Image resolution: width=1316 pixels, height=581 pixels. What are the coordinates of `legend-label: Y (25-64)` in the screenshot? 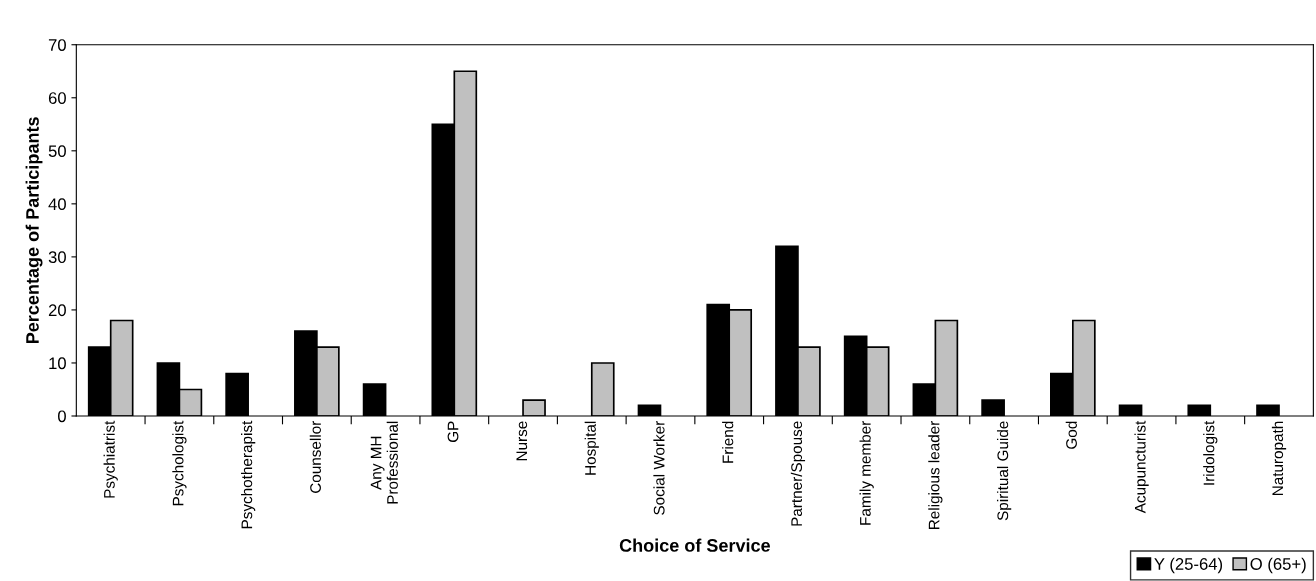 It's located at (1188, 565).